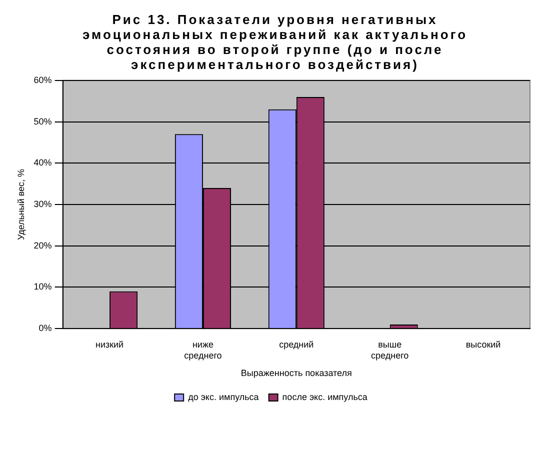 This screenshot has height=450, width=550. I want to click on y-tick-label: 50%, so click(43, 121).